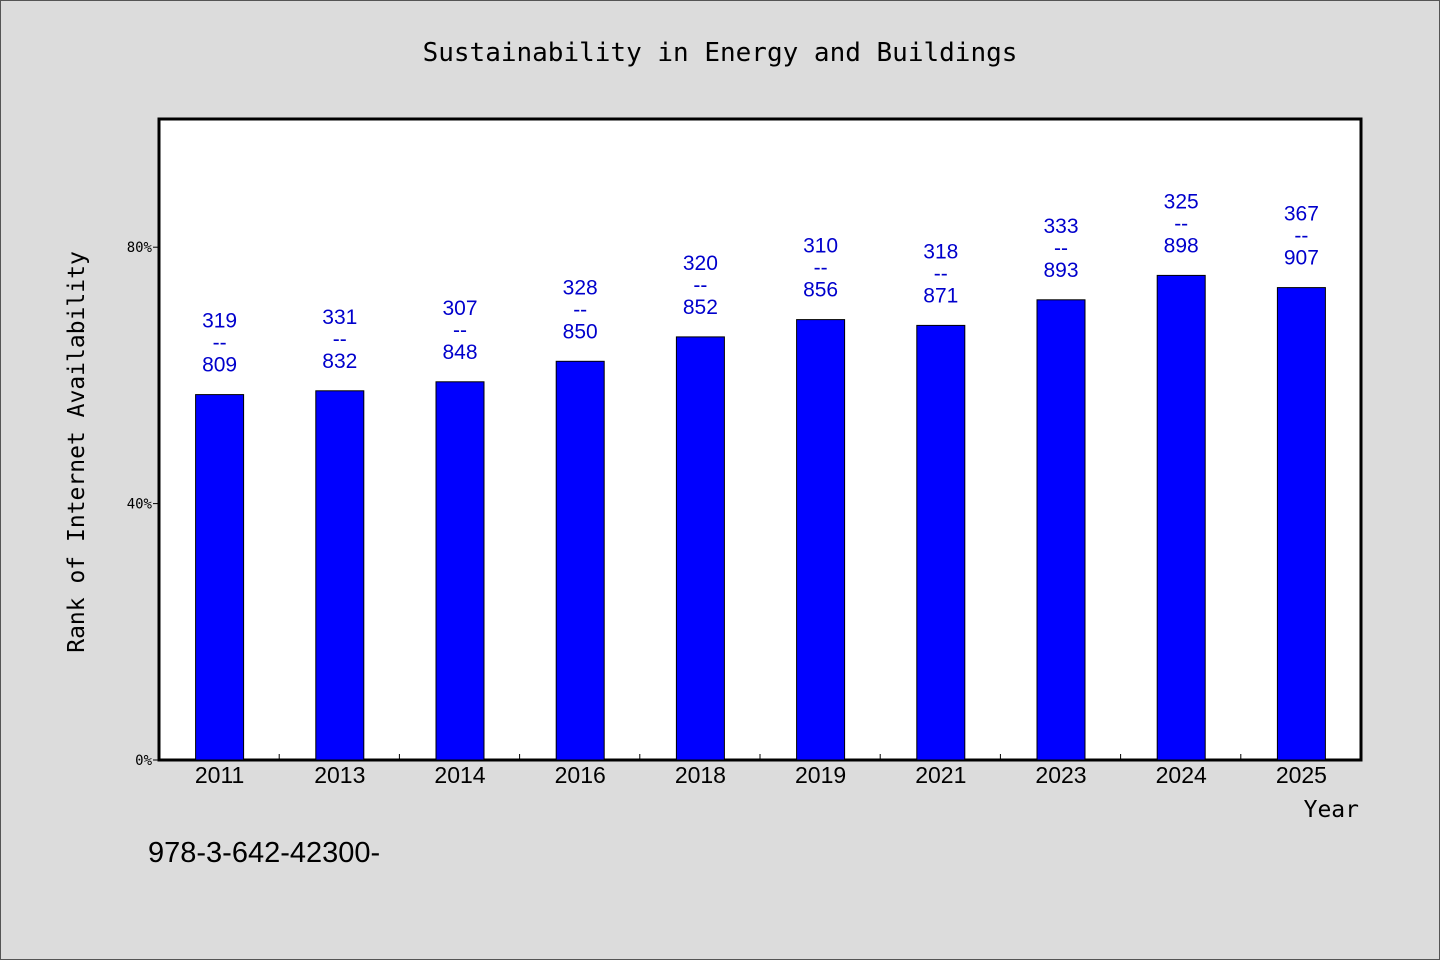 The image size is (1440, 960). Describe the element at coordinates (700, 775) in the screenshot. I see `x-tick-label-2018: 2018` at that location.